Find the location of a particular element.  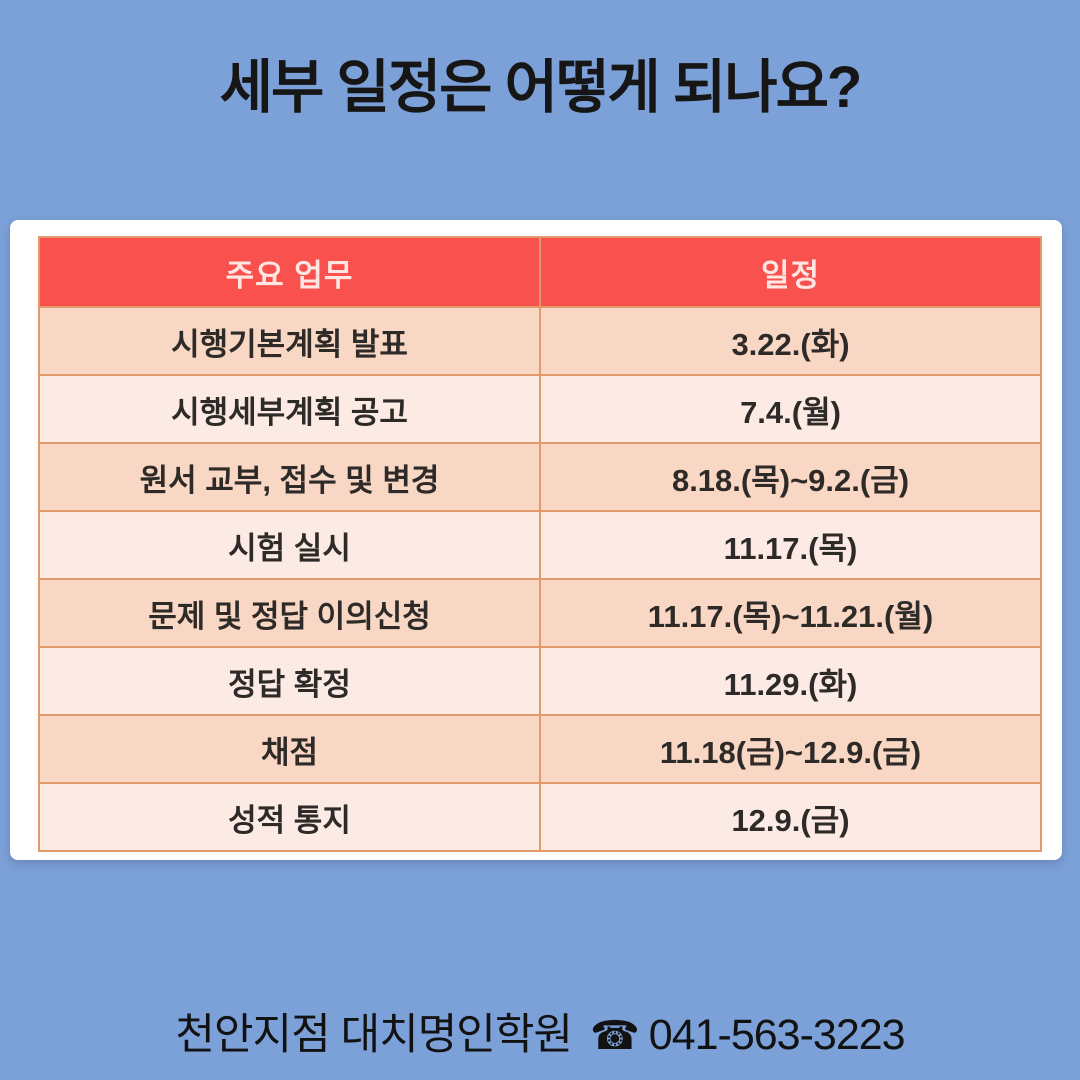

table-row: 문제 및 정답 이의신청 11.17.(목)~11.21.(월) is located at coordinates (540, 613).